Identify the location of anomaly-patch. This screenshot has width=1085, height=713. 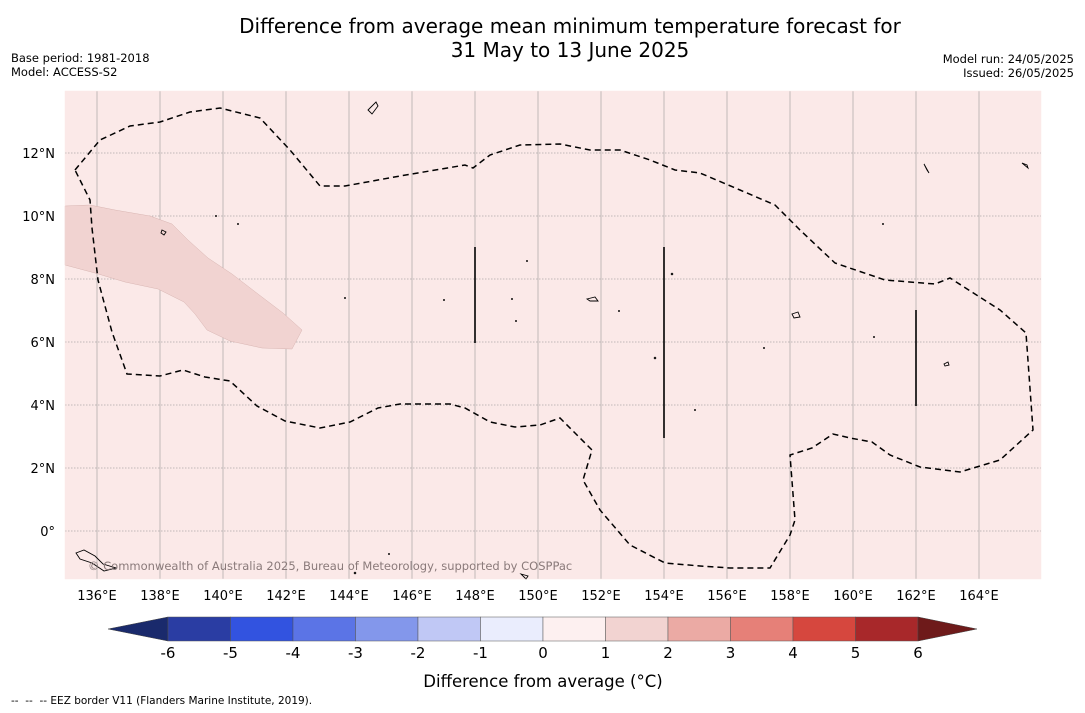
(183, 277).